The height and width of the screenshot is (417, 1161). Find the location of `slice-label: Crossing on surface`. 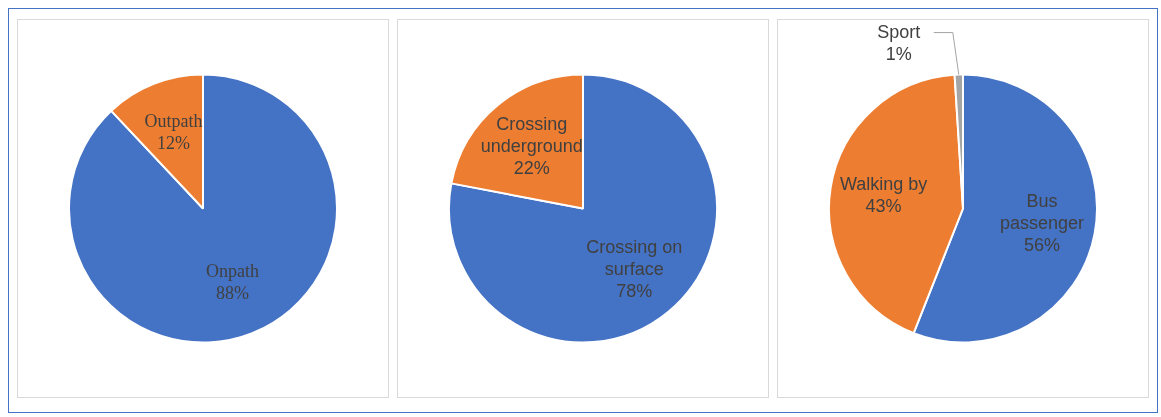

slice-label: Crossing on surface is located at coordinates (634, 258).